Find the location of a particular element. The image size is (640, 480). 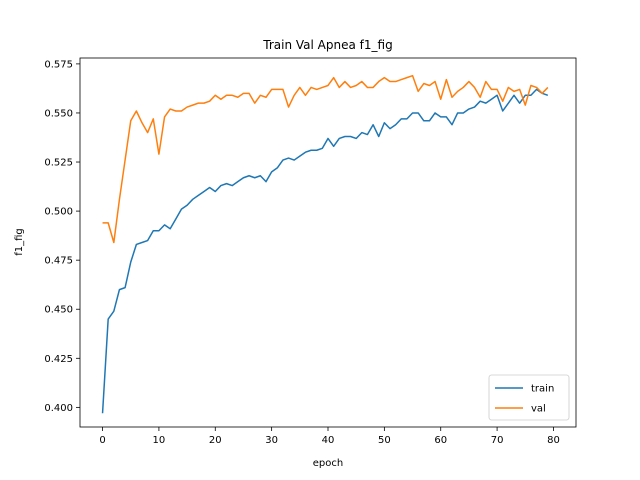

y-tick-label: 0.500 is located at coordinates (58, 212).